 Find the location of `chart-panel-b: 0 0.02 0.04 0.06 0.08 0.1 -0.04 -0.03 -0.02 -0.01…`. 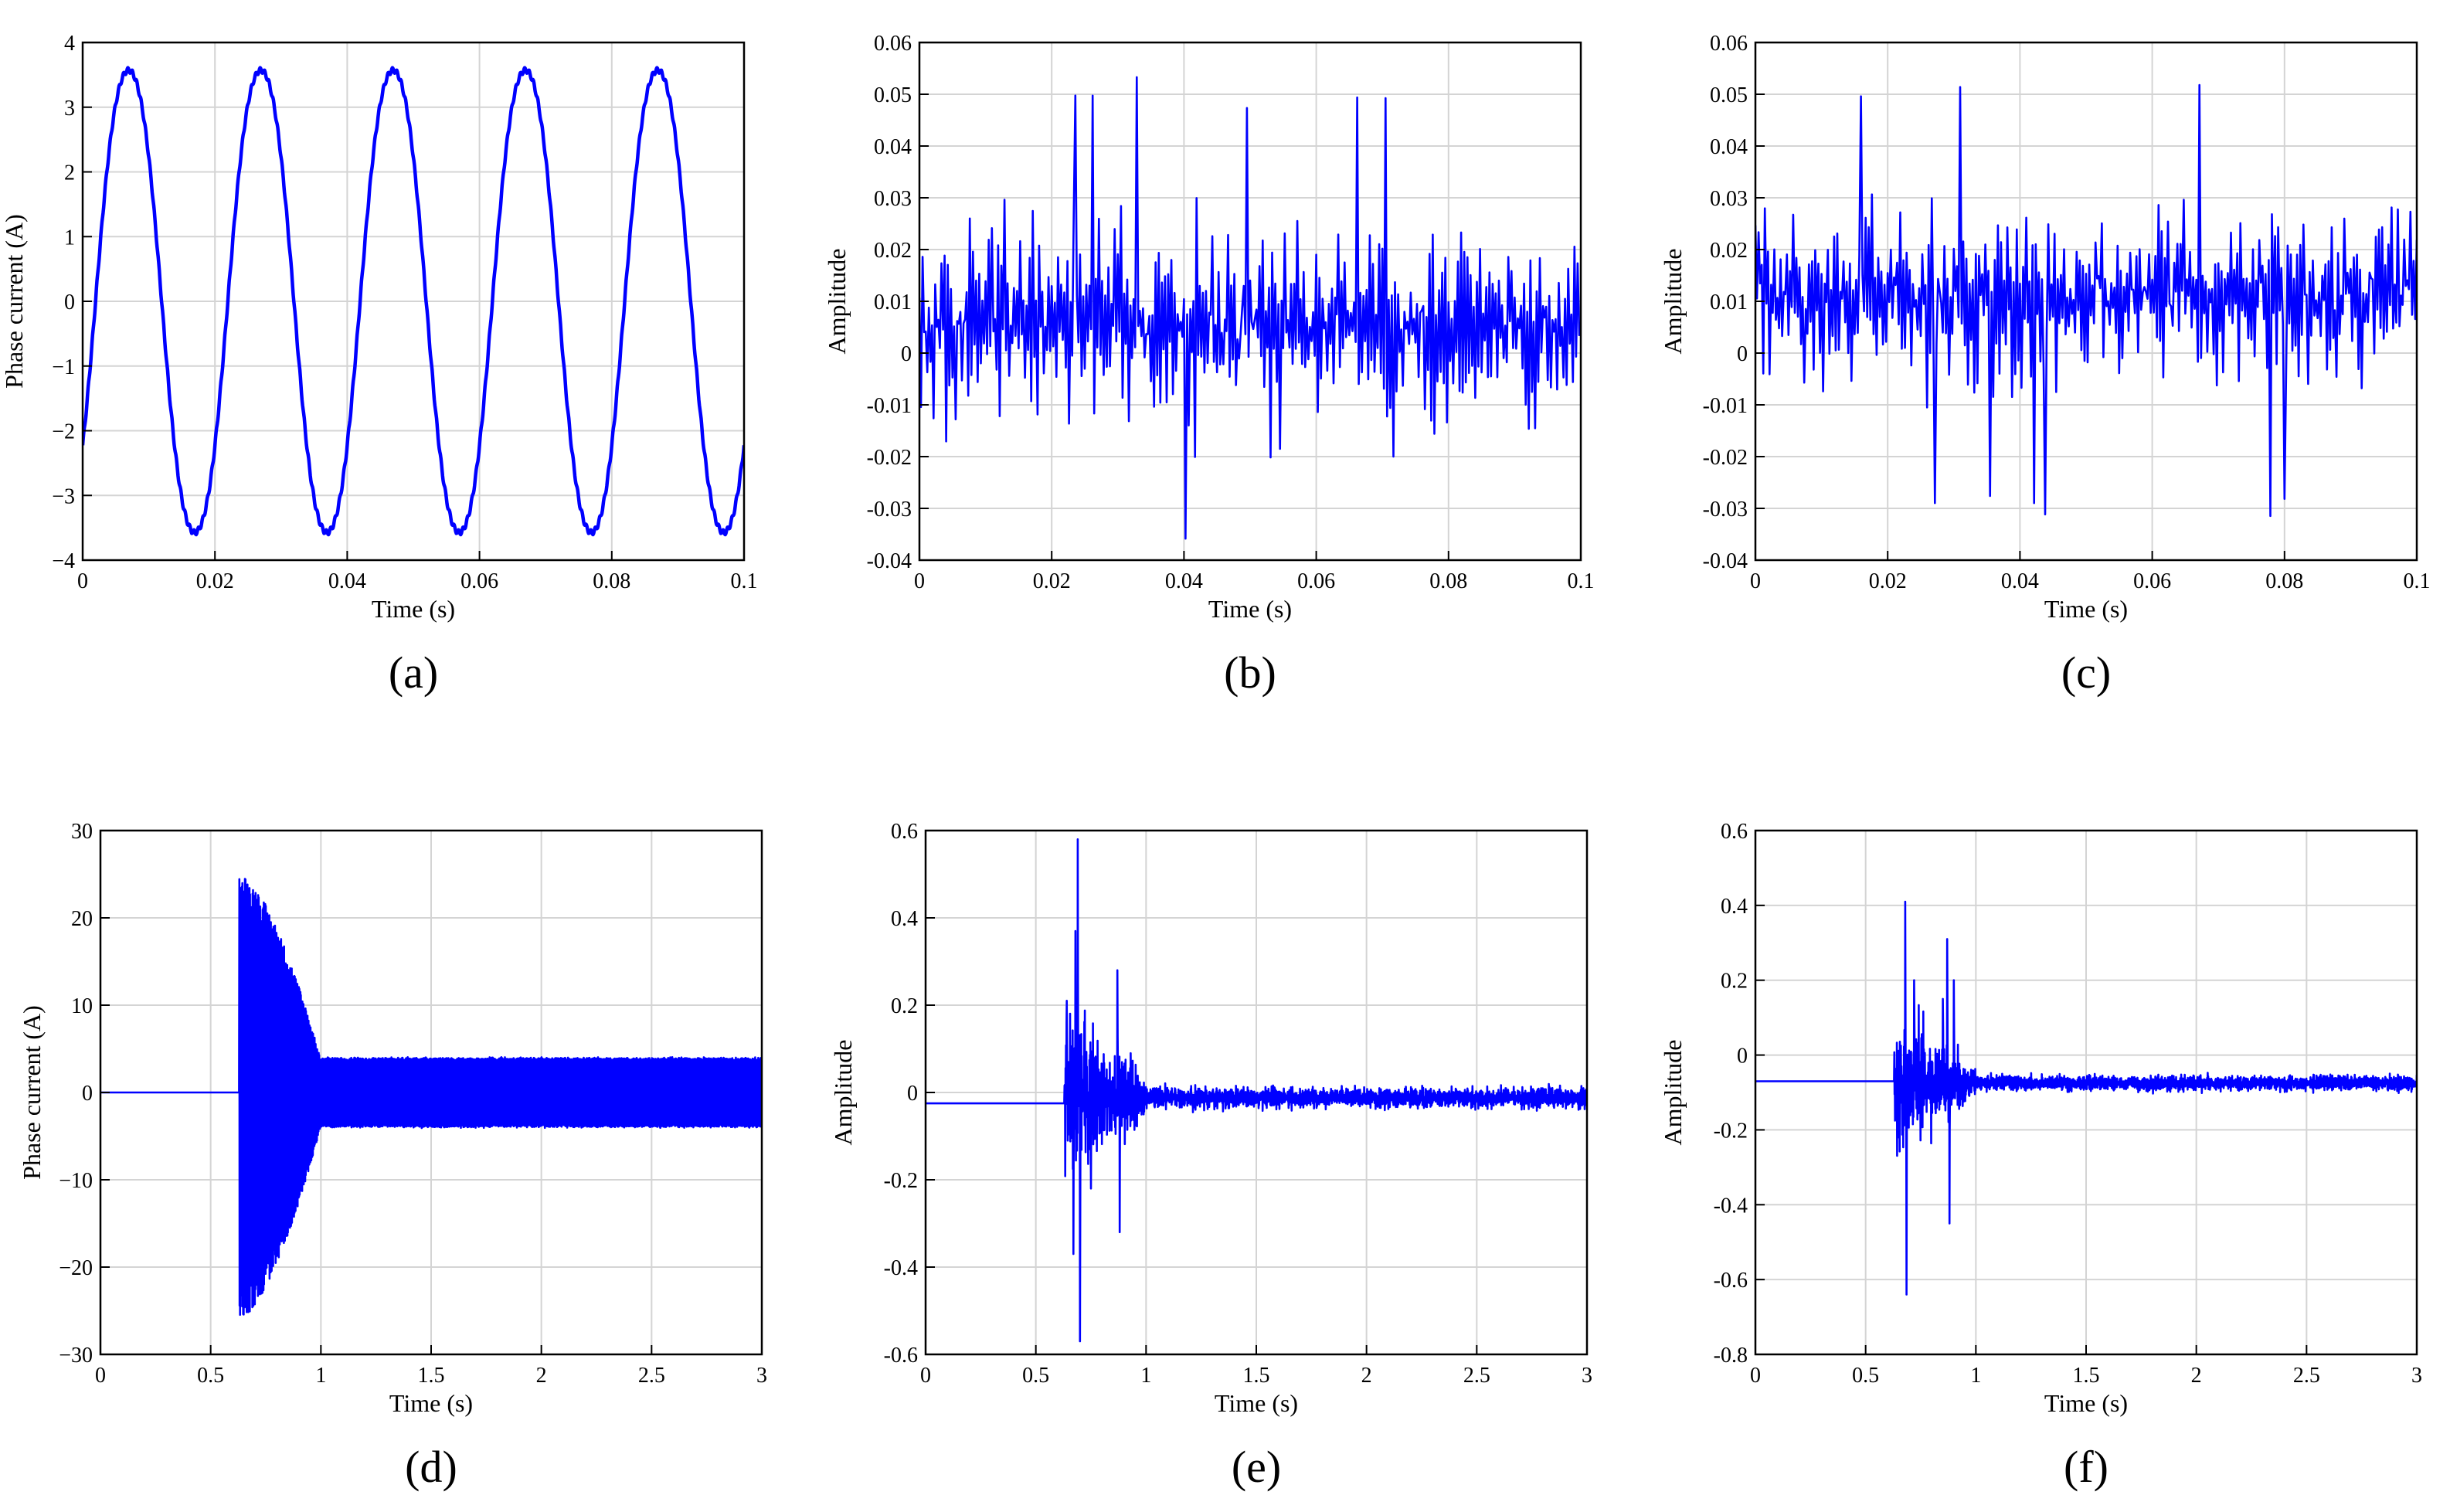

chart-panel-b: 0 0.02 0.04 0.06 0.08 0.1 -0.04 -0.03 -0.02 -0.01… is located at coordinates (1209, 365).